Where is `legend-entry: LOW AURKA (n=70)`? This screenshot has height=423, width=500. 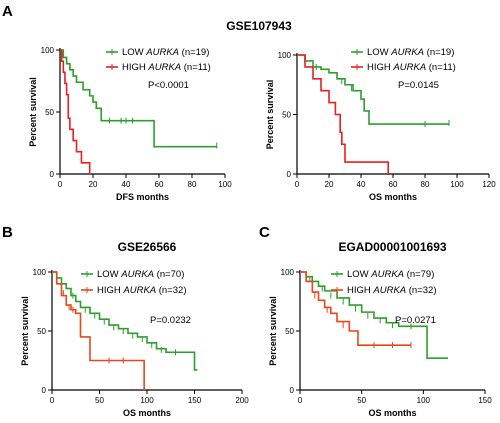 legend-entry: LOW AURKA (n=70) is located at coordinates (140, 274).